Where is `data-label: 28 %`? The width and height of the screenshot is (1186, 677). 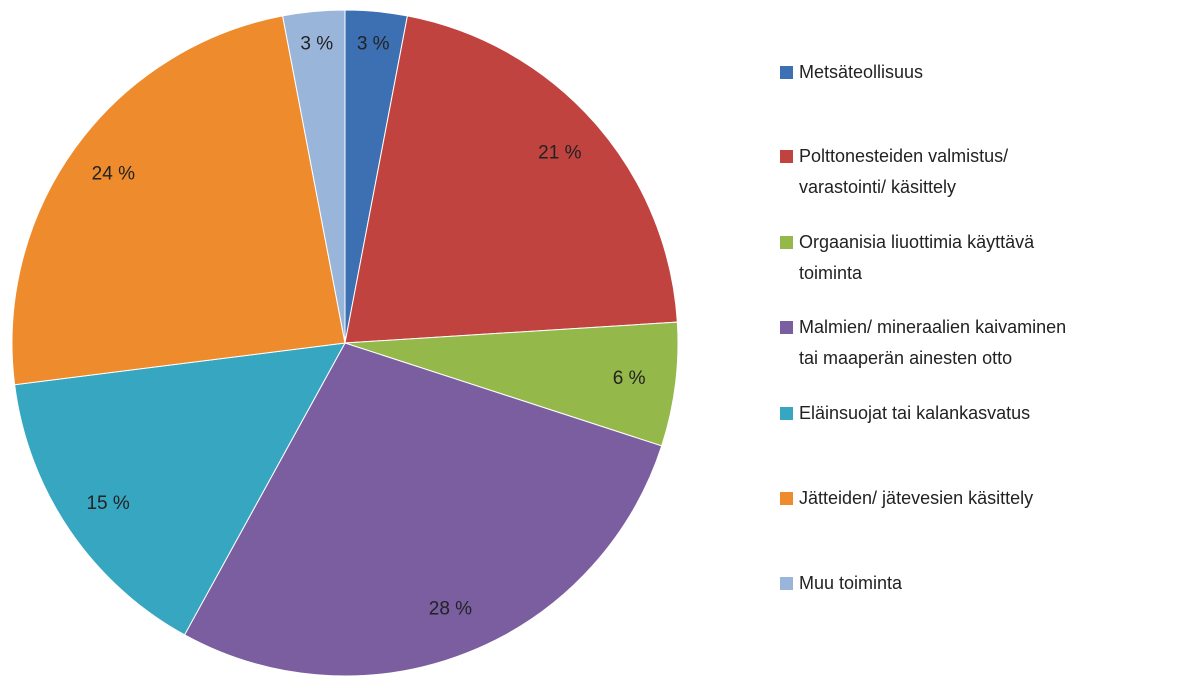
data-label: 28 % is located at coordinates (450, 608).